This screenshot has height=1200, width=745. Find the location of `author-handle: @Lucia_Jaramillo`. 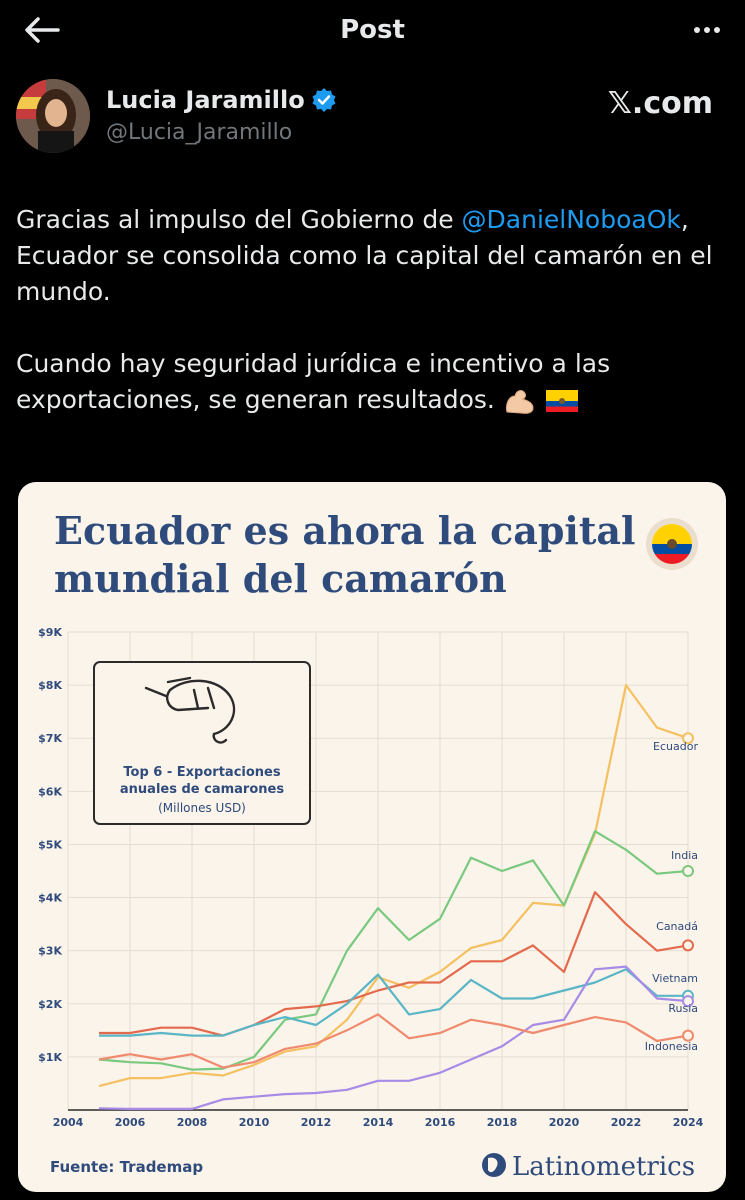

author-handle: @Lucia_Jaramillo is located at coordinates (199, 132).